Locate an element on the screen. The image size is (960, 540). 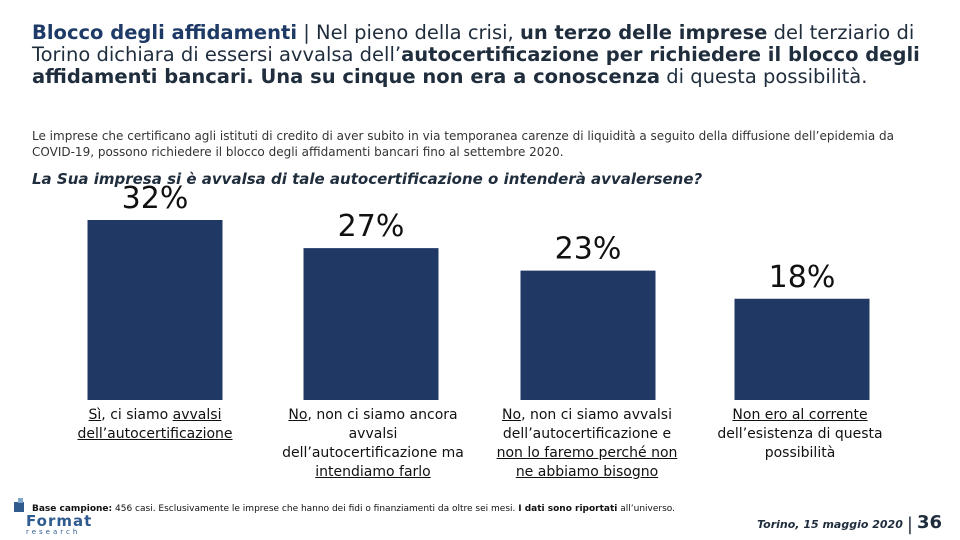
data-label-3: 23% is located at coordinates (588, 249).